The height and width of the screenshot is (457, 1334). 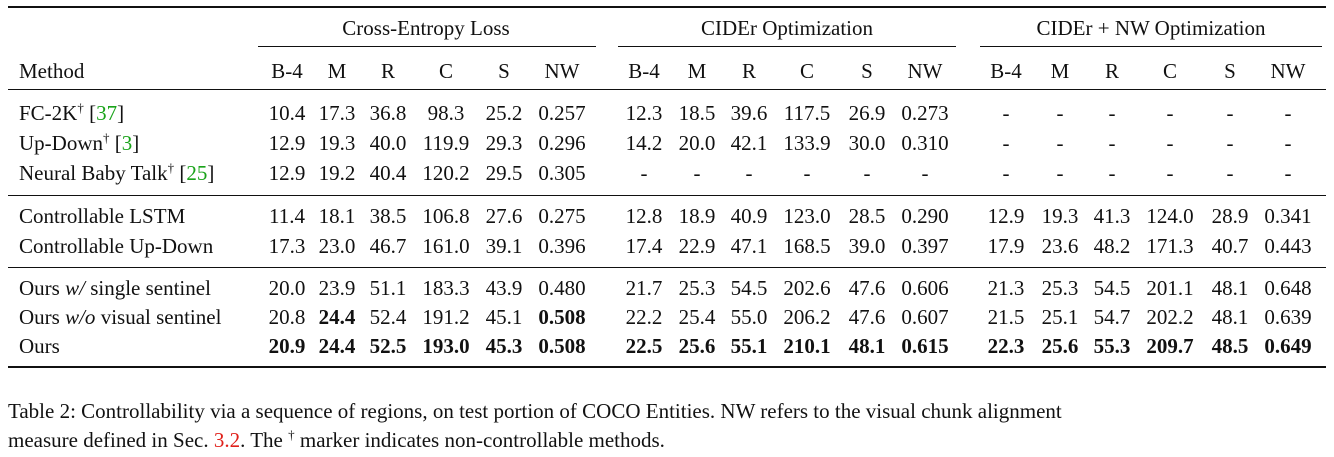 I want to click on bottom-rule, so click(x=667, y=367).